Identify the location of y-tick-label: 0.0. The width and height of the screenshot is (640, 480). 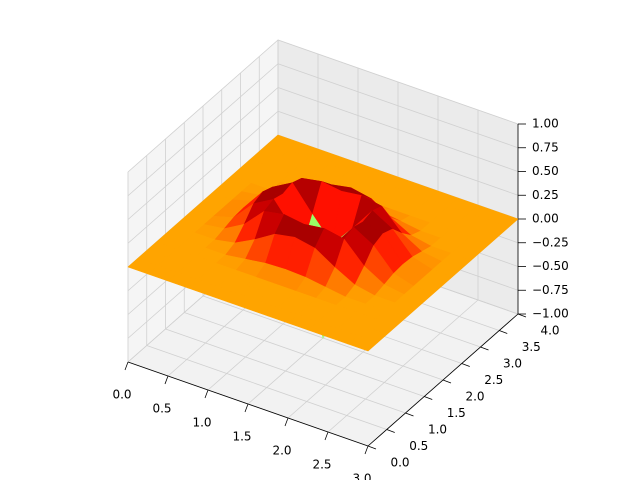
(399, 463).